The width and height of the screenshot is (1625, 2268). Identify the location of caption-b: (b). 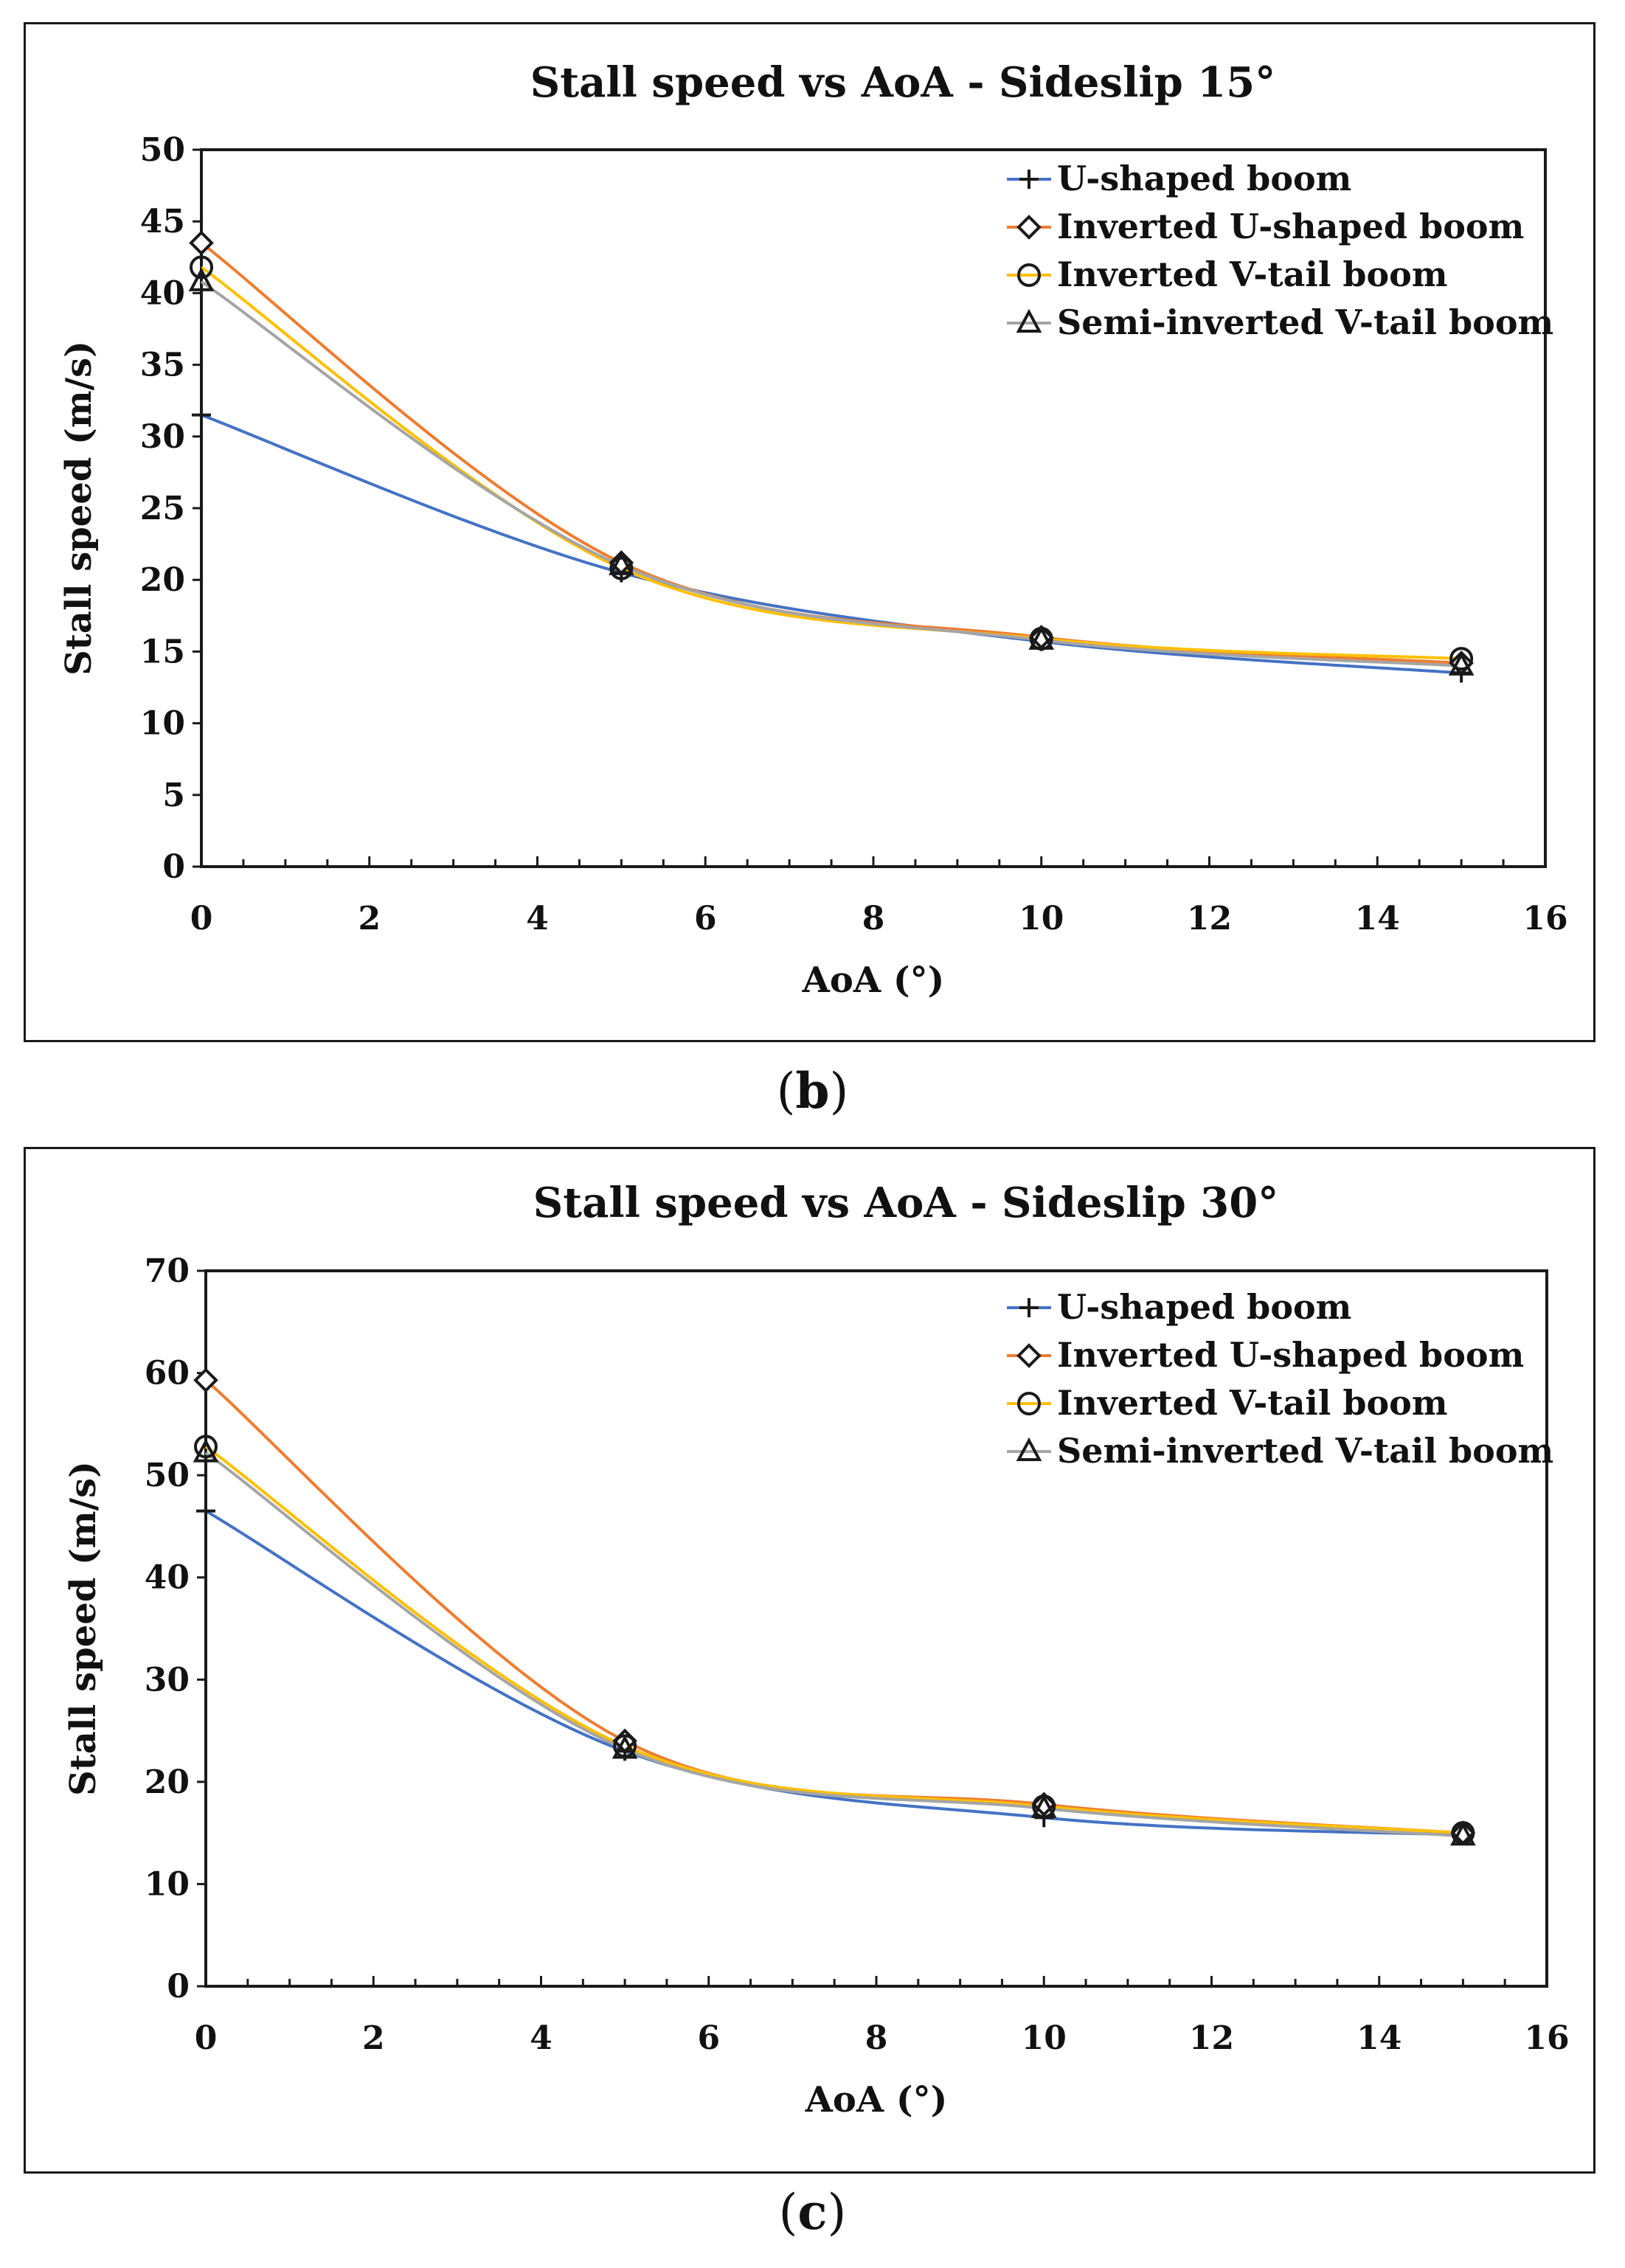
(812, 1091).